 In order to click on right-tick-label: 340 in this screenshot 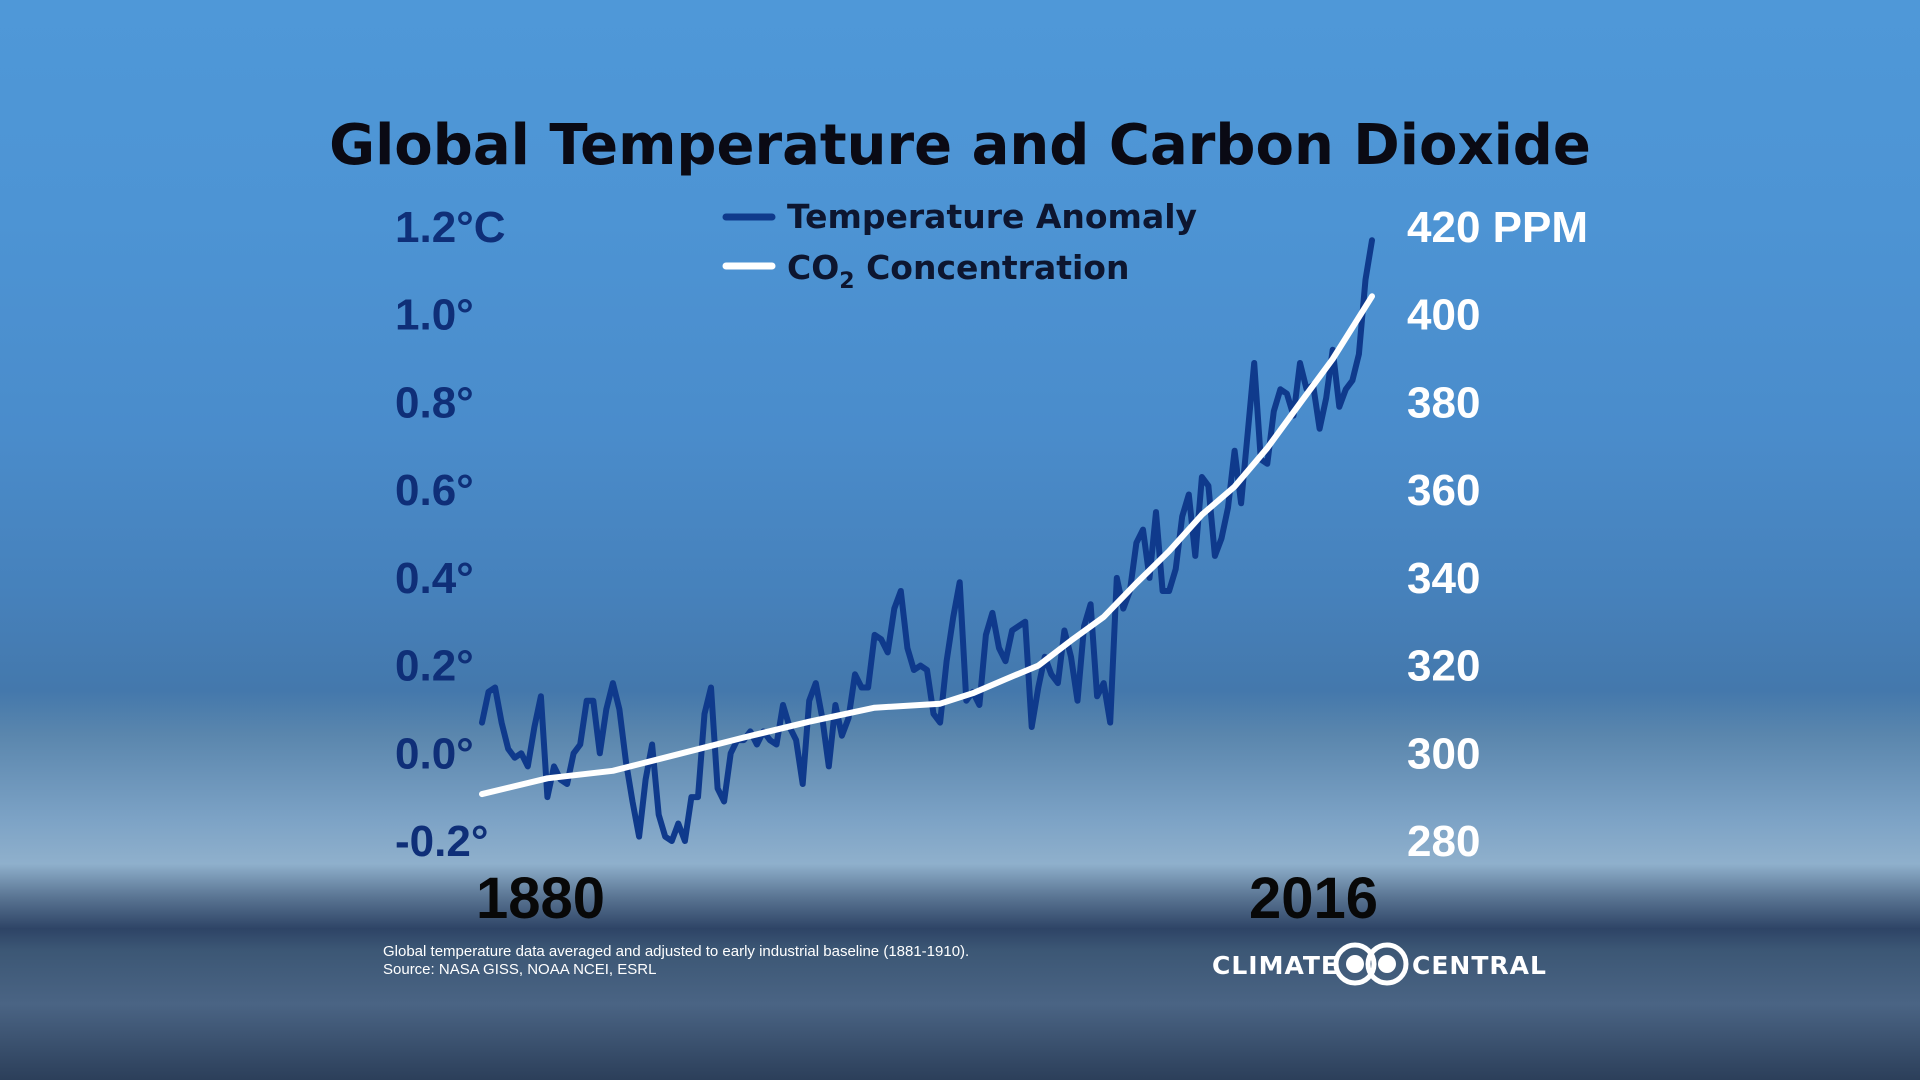, I will do `click(1443, 578)`.